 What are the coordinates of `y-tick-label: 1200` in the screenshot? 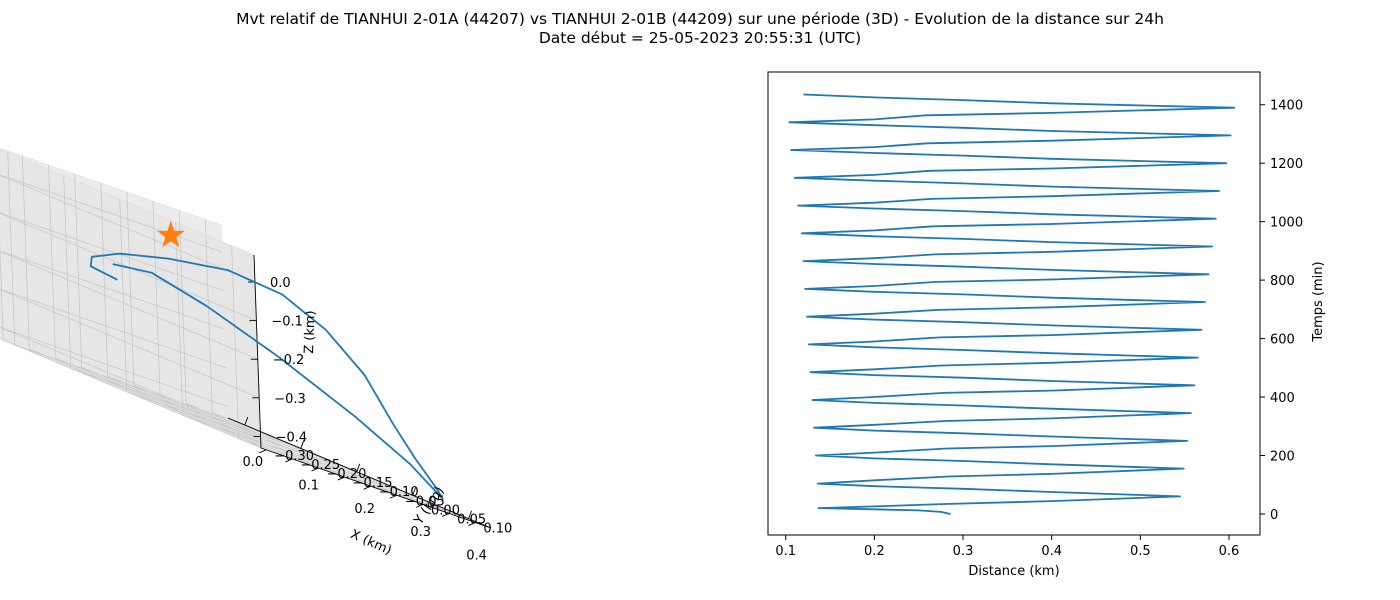 It's located at (1286, 164).